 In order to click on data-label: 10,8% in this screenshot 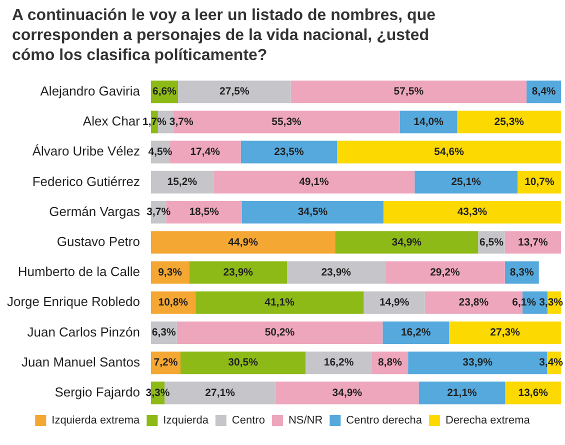, I will do `click(173, 302)`.